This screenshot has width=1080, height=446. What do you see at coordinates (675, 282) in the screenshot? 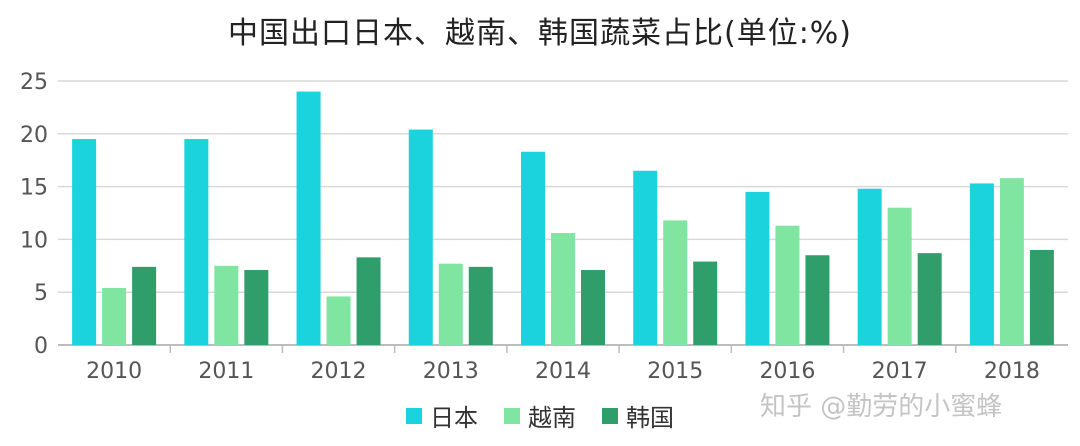
I see `bar-vietnam-2015` at bounding box center [675, 282].